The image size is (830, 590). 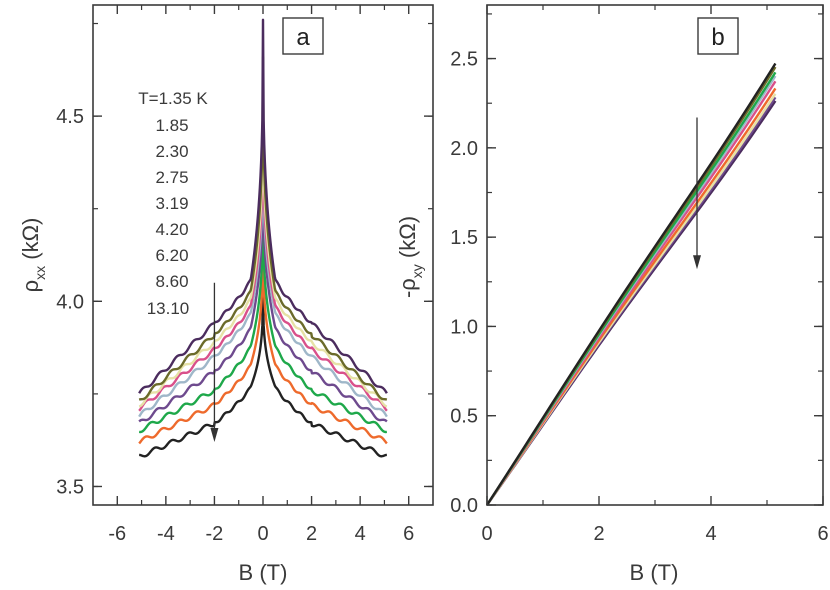 What do you see at coordinates (464, 238) in the screenshot?
I see `panel-b-y-tick-label: 1.5` at bounding box center [464, 238].